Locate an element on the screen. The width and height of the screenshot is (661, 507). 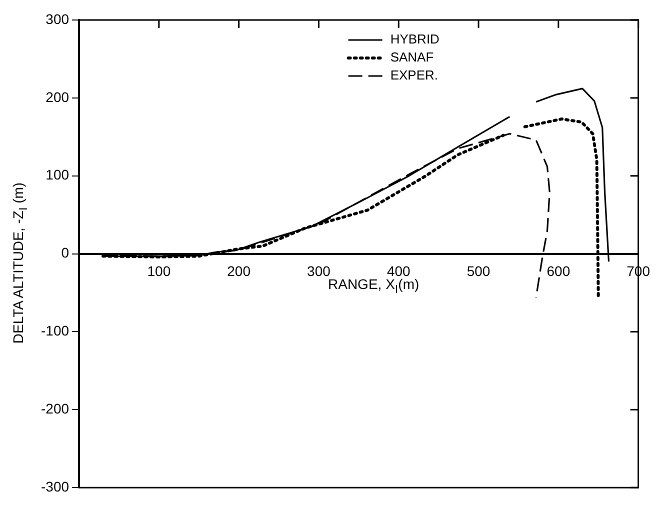
y-tick-label: 300 is located at coordinates (58, 18).